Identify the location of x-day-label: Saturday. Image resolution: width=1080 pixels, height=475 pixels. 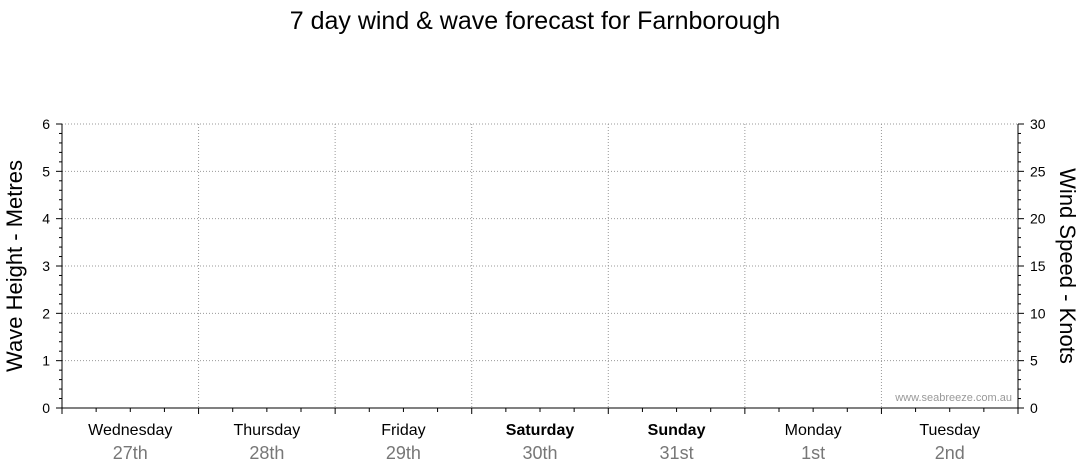
(540, 430).